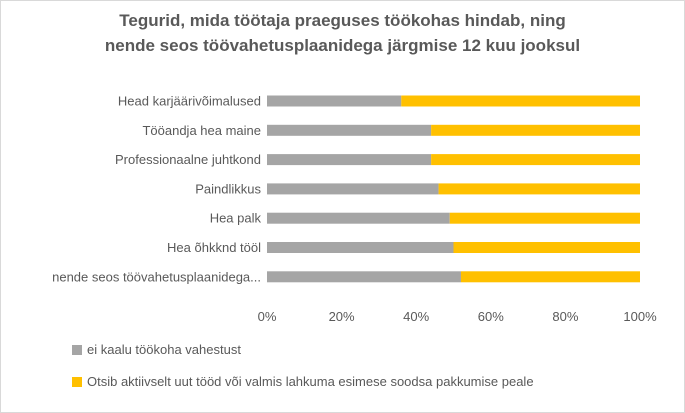 This screenshot has height=413, width=685. Describe the element at coordinates (214, 247) in the screenshot. I see `category-label-5: Hea õhkknd tööl` at that location.